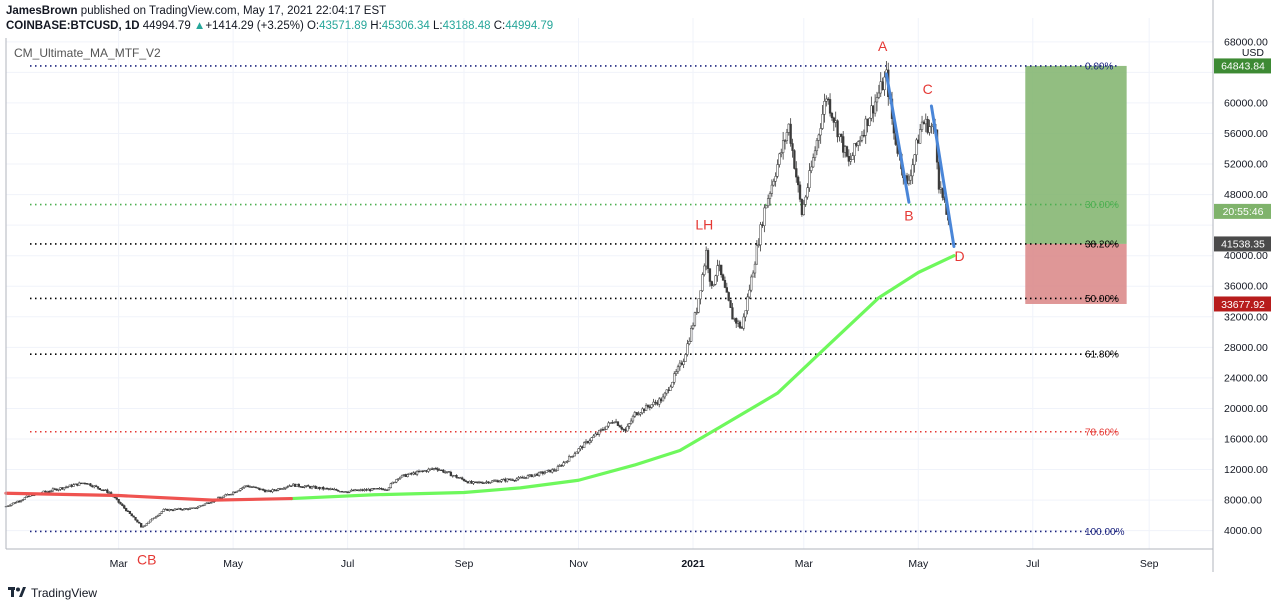 The width and height of the screenshot is (1280, 609). Describe the element at coordinates (1246, 348) in the screenshot. I see `y-tick-label: 28000.00` at that location.